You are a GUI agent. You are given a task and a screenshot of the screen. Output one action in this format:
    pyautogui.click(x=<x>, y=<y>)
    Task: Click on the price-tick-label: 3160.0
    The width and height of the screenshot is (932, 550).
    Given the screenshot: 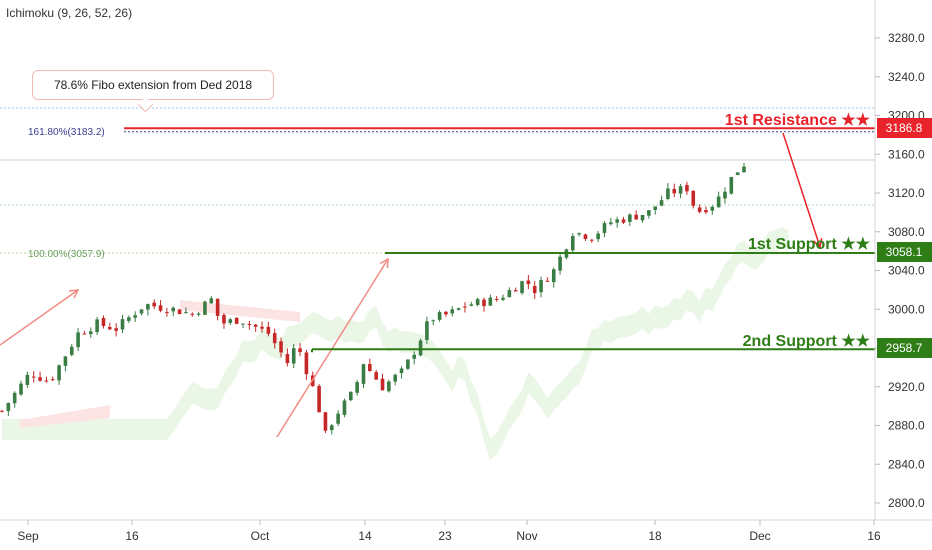 What is the action you would take?
    pyautogui.click(x=906, y=154)
    